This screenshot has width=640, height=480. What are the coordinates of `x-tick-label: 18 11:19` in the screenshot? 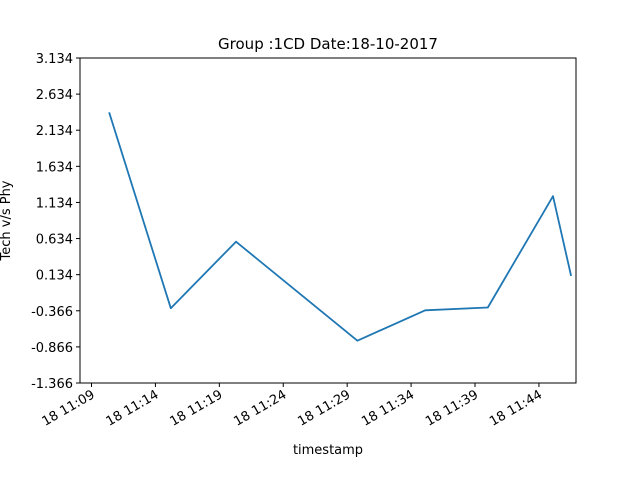 It's located at (196, 408).